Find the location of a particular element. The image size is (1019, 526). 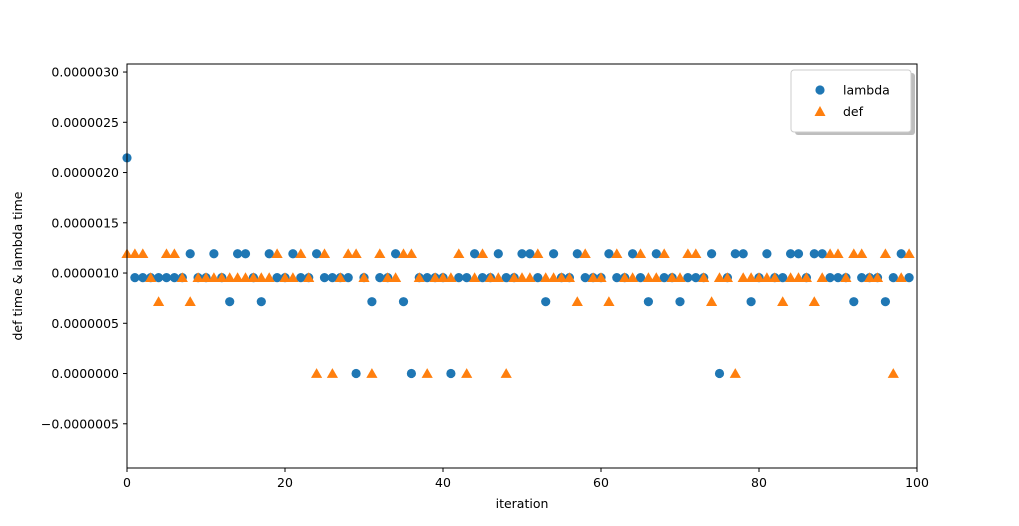

y-tick-label: 0.0000000 is located at coordinates (85, 373).